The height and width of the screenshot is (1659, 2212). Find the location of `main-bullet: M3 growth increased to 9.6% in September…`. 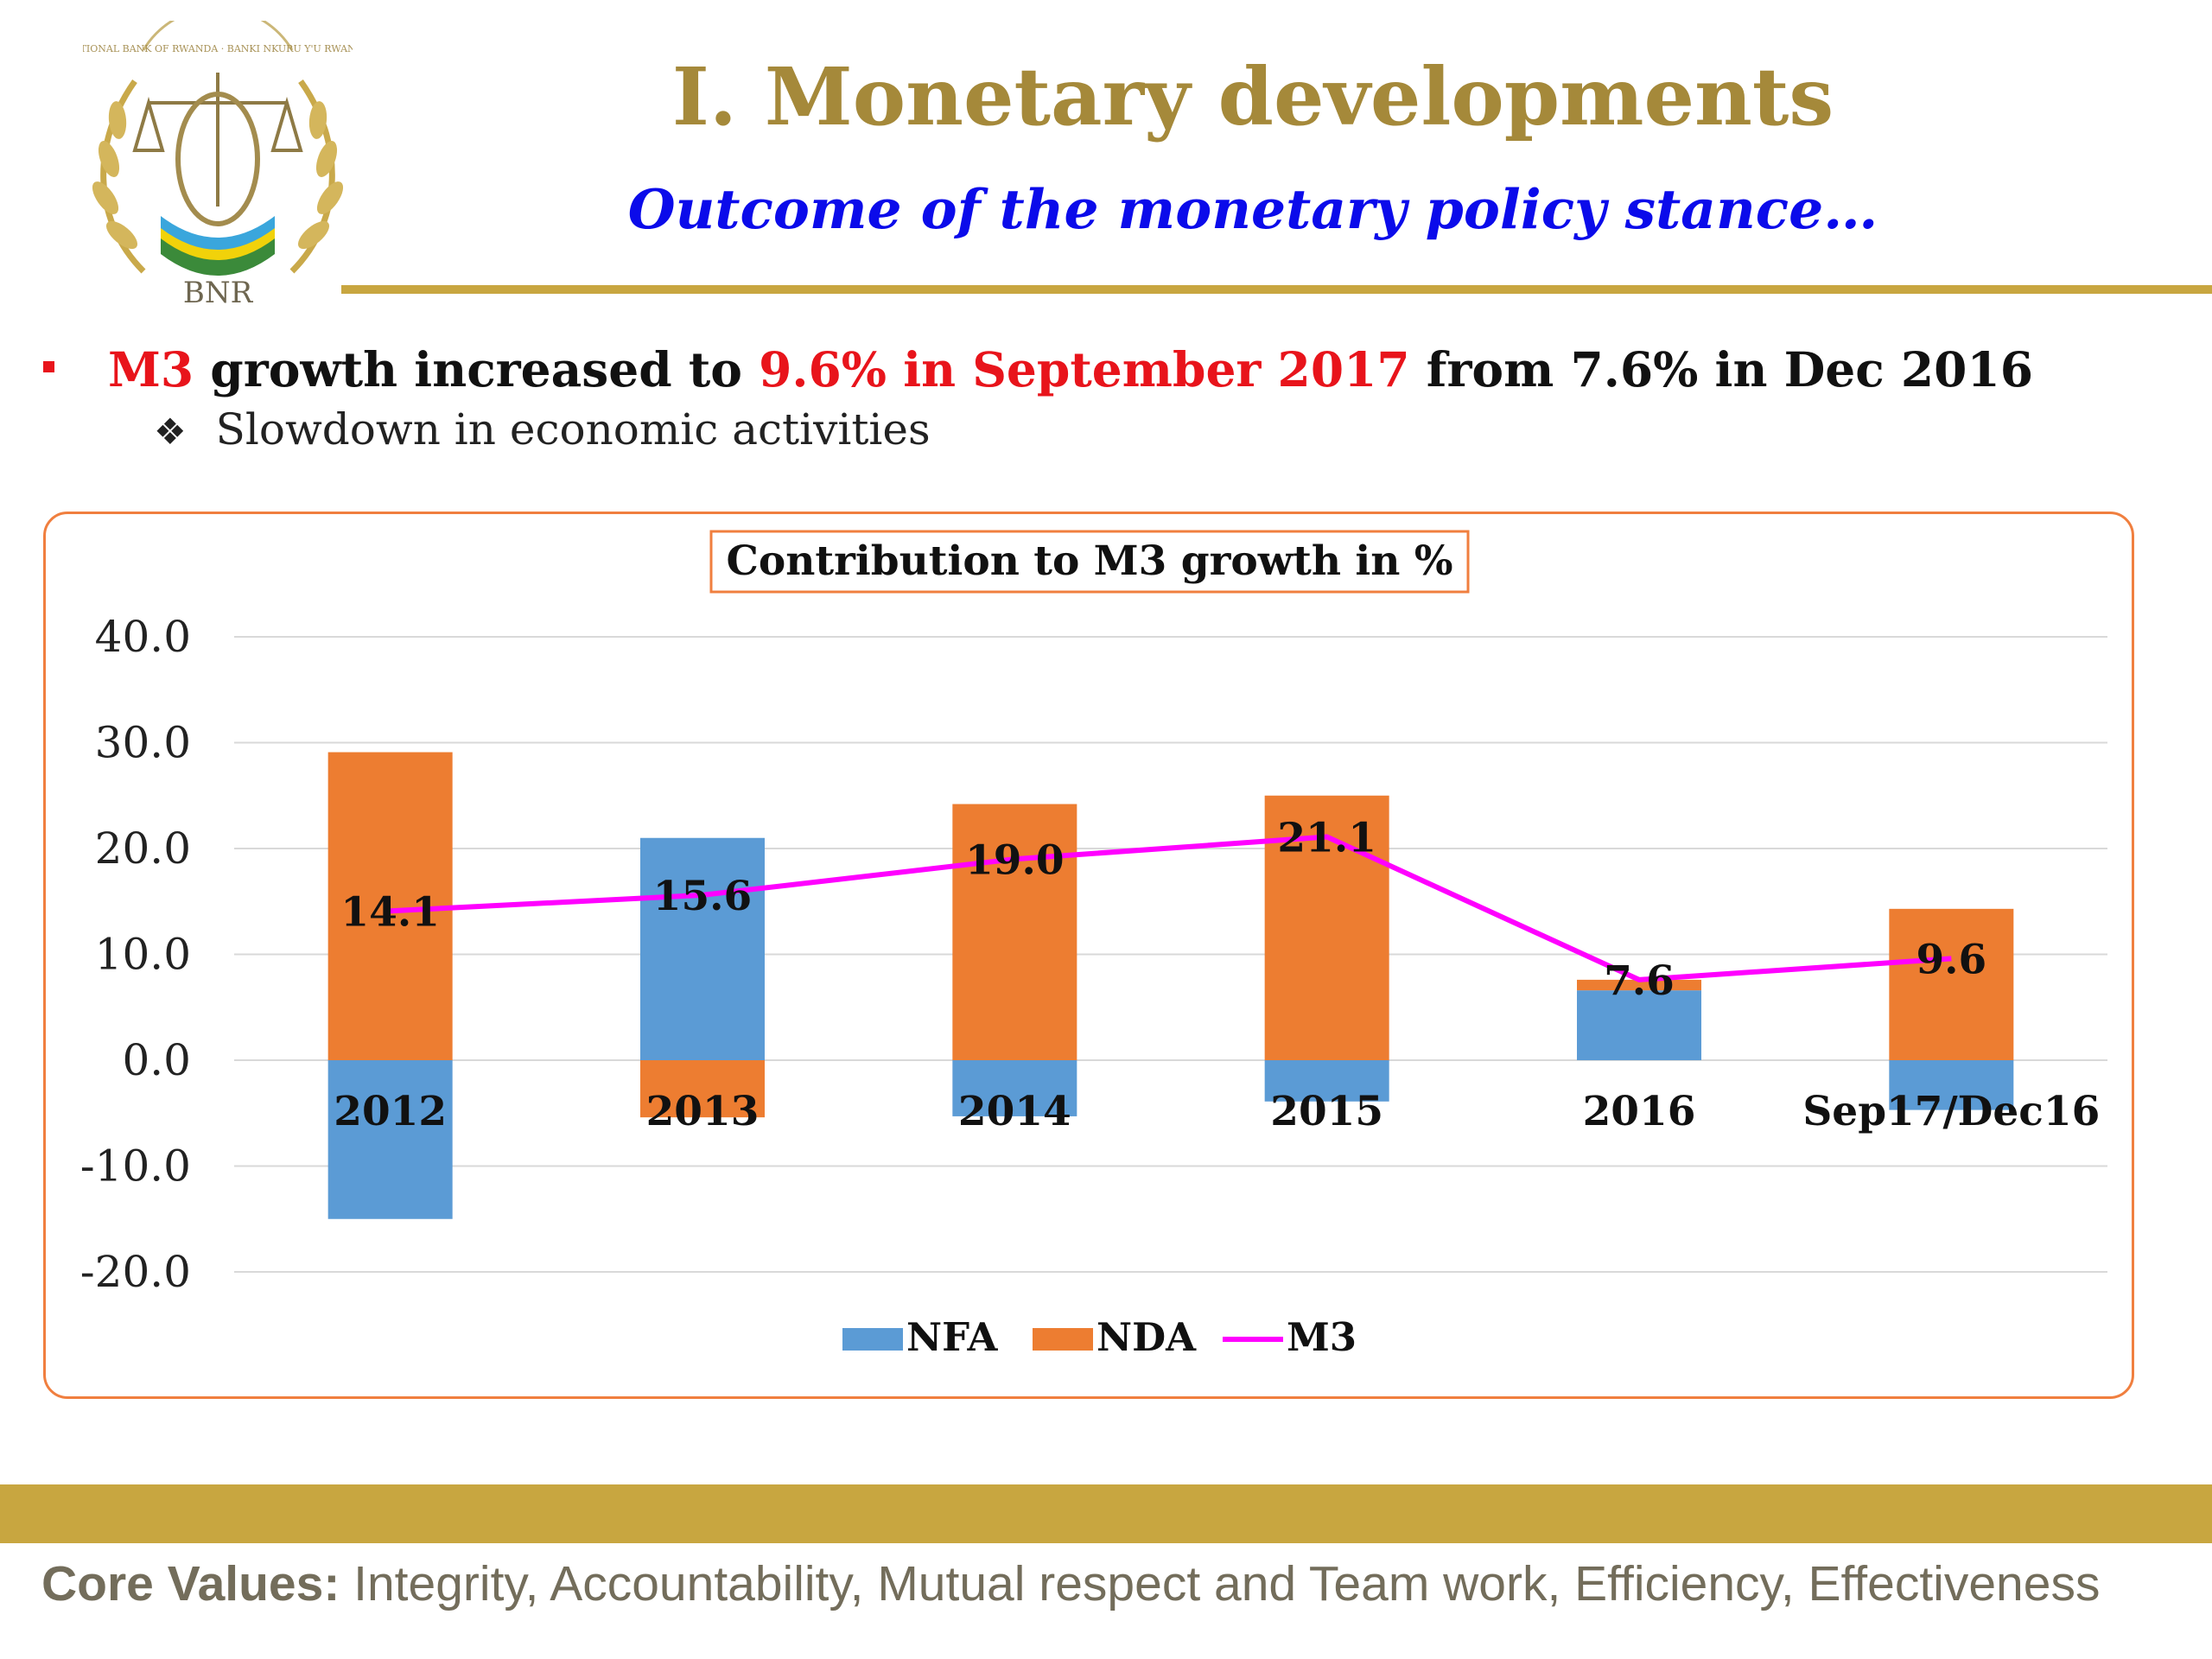

main-bullet: M3 growth increased to 9.6% in September… is located at coordinates (1038, 369).